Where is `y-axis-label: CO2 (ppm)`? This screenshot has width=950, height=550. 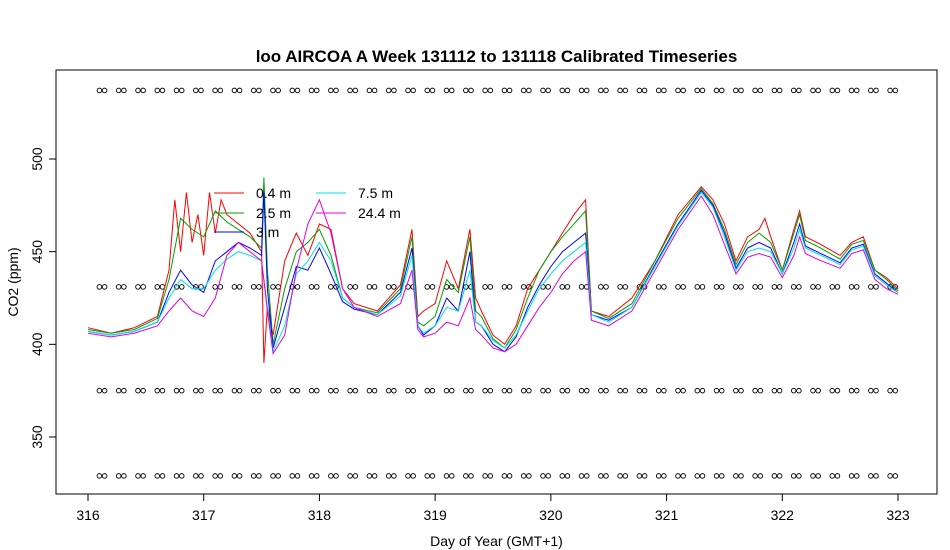 y-axis-label: CO2 (ppm) is located at coordinates (13, 281).